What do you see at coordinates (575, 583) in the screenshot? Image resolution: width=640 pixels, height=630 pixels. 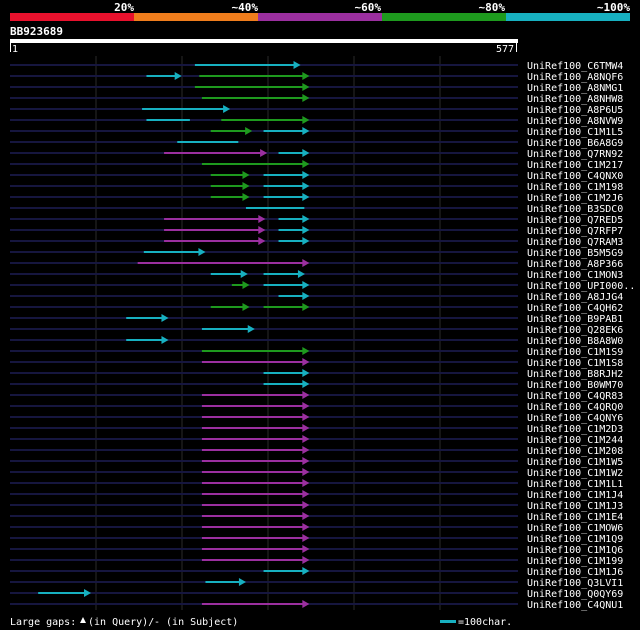 I see `hit-id-label: UniRef100_Q3LVI1` at bounding box center [575, 583].